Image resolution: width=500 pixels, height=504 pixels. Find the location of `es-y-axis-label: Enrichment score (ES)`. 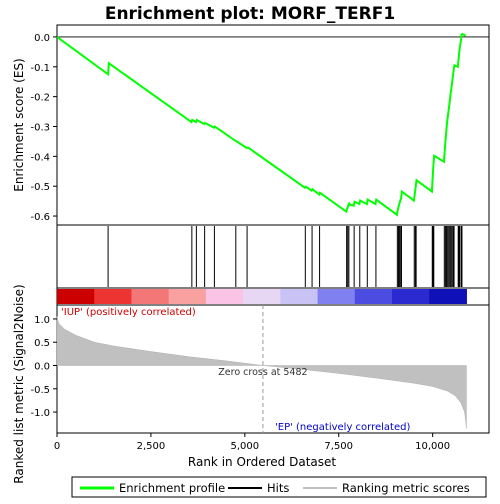

es-y-axis-label: Enrichment score (ES) is located at coordinates (19, 124).